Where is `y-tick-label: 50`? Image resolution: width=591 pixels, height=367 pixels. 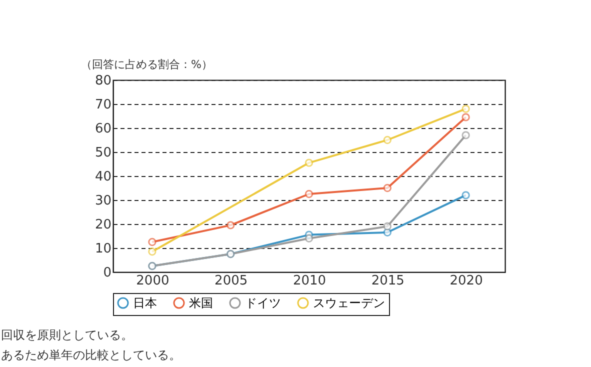 y-tick-label: 50 is located at coordinates (103, 153).